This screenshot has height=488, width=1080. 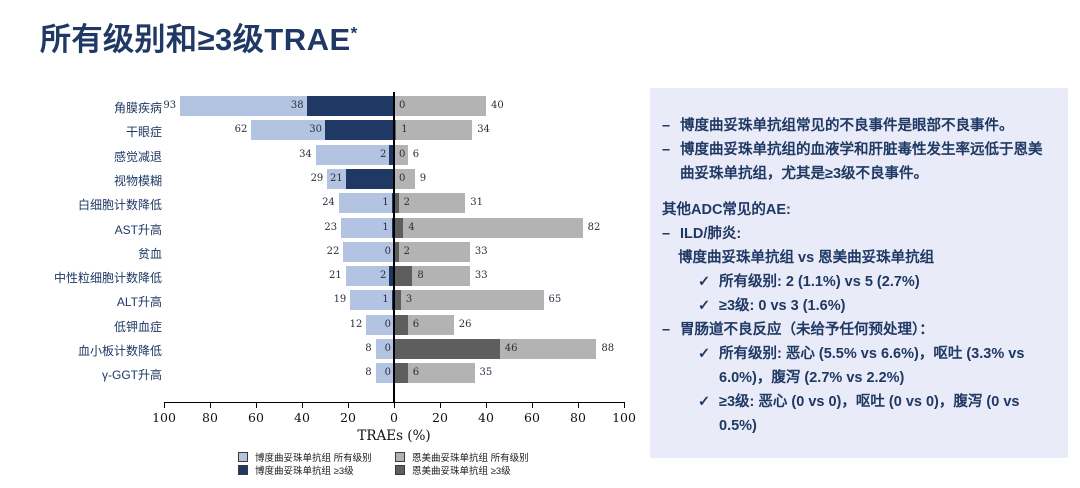 I want to click on value-label-right-all: 40, so click(x=497, y=105).